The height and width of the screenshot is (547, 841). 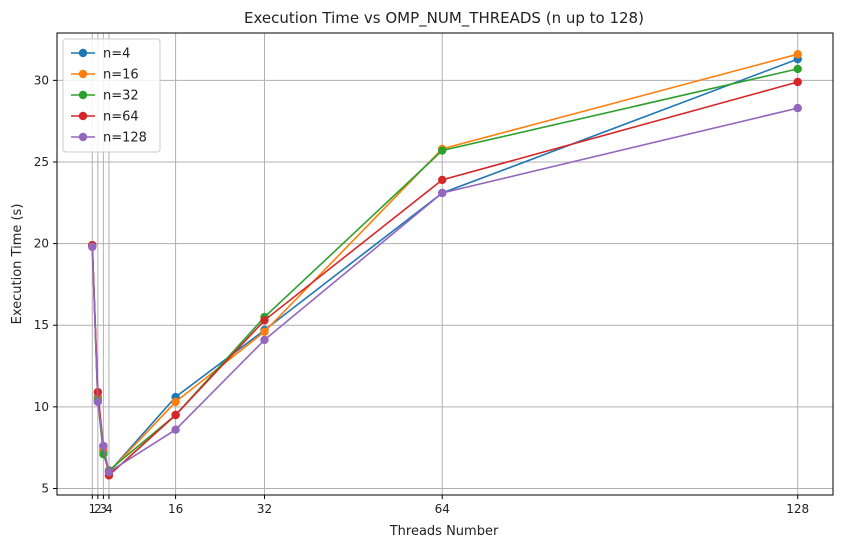 What do you see at coordinates (175, 509) in the screenshot?
I see `x-tick-label: 16` at bounding box center [175, 509].